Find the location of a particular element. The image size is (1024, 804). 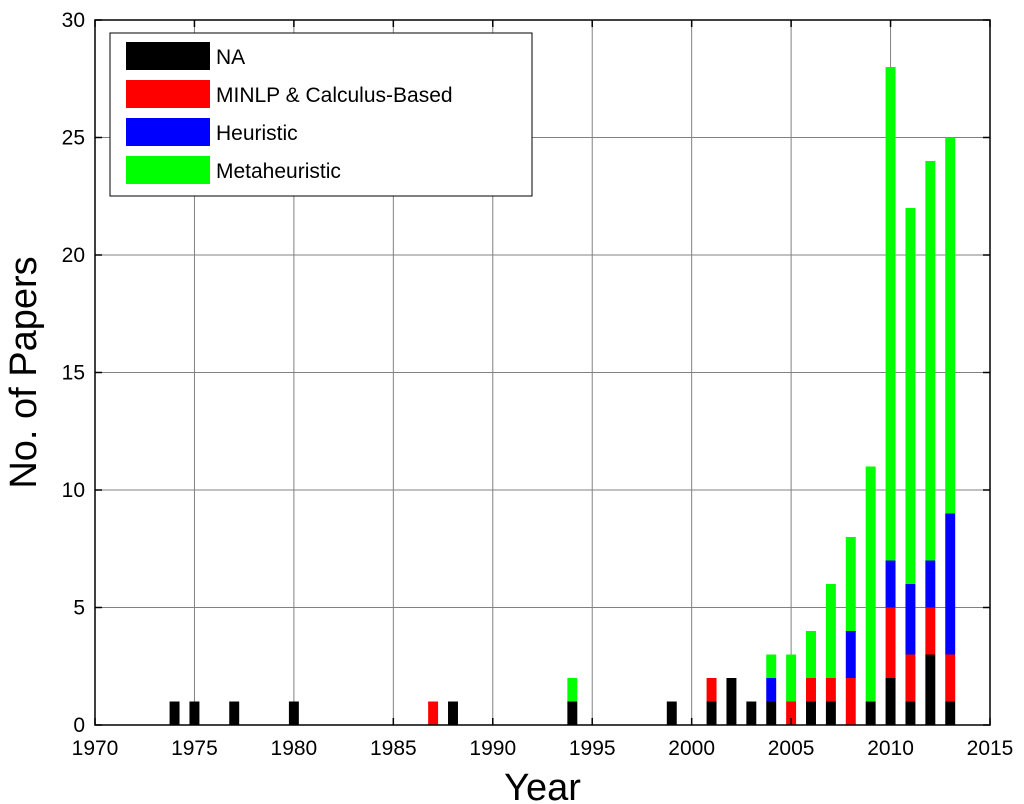

y-tick-label: 15 is located at coordinates (73, 373).